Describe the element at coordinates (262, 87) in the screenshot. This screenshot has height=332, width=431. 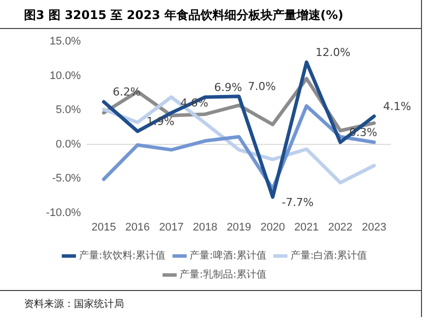
I see `data-label: 7.0%` at that location.